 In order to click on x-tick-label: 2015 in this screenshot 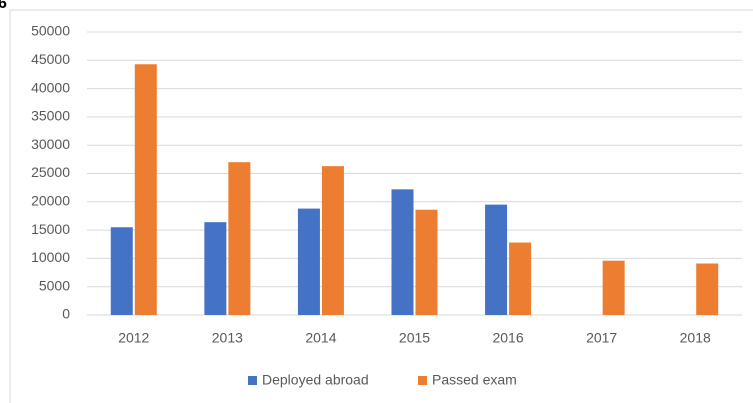, I will do `click(414, 338)`.